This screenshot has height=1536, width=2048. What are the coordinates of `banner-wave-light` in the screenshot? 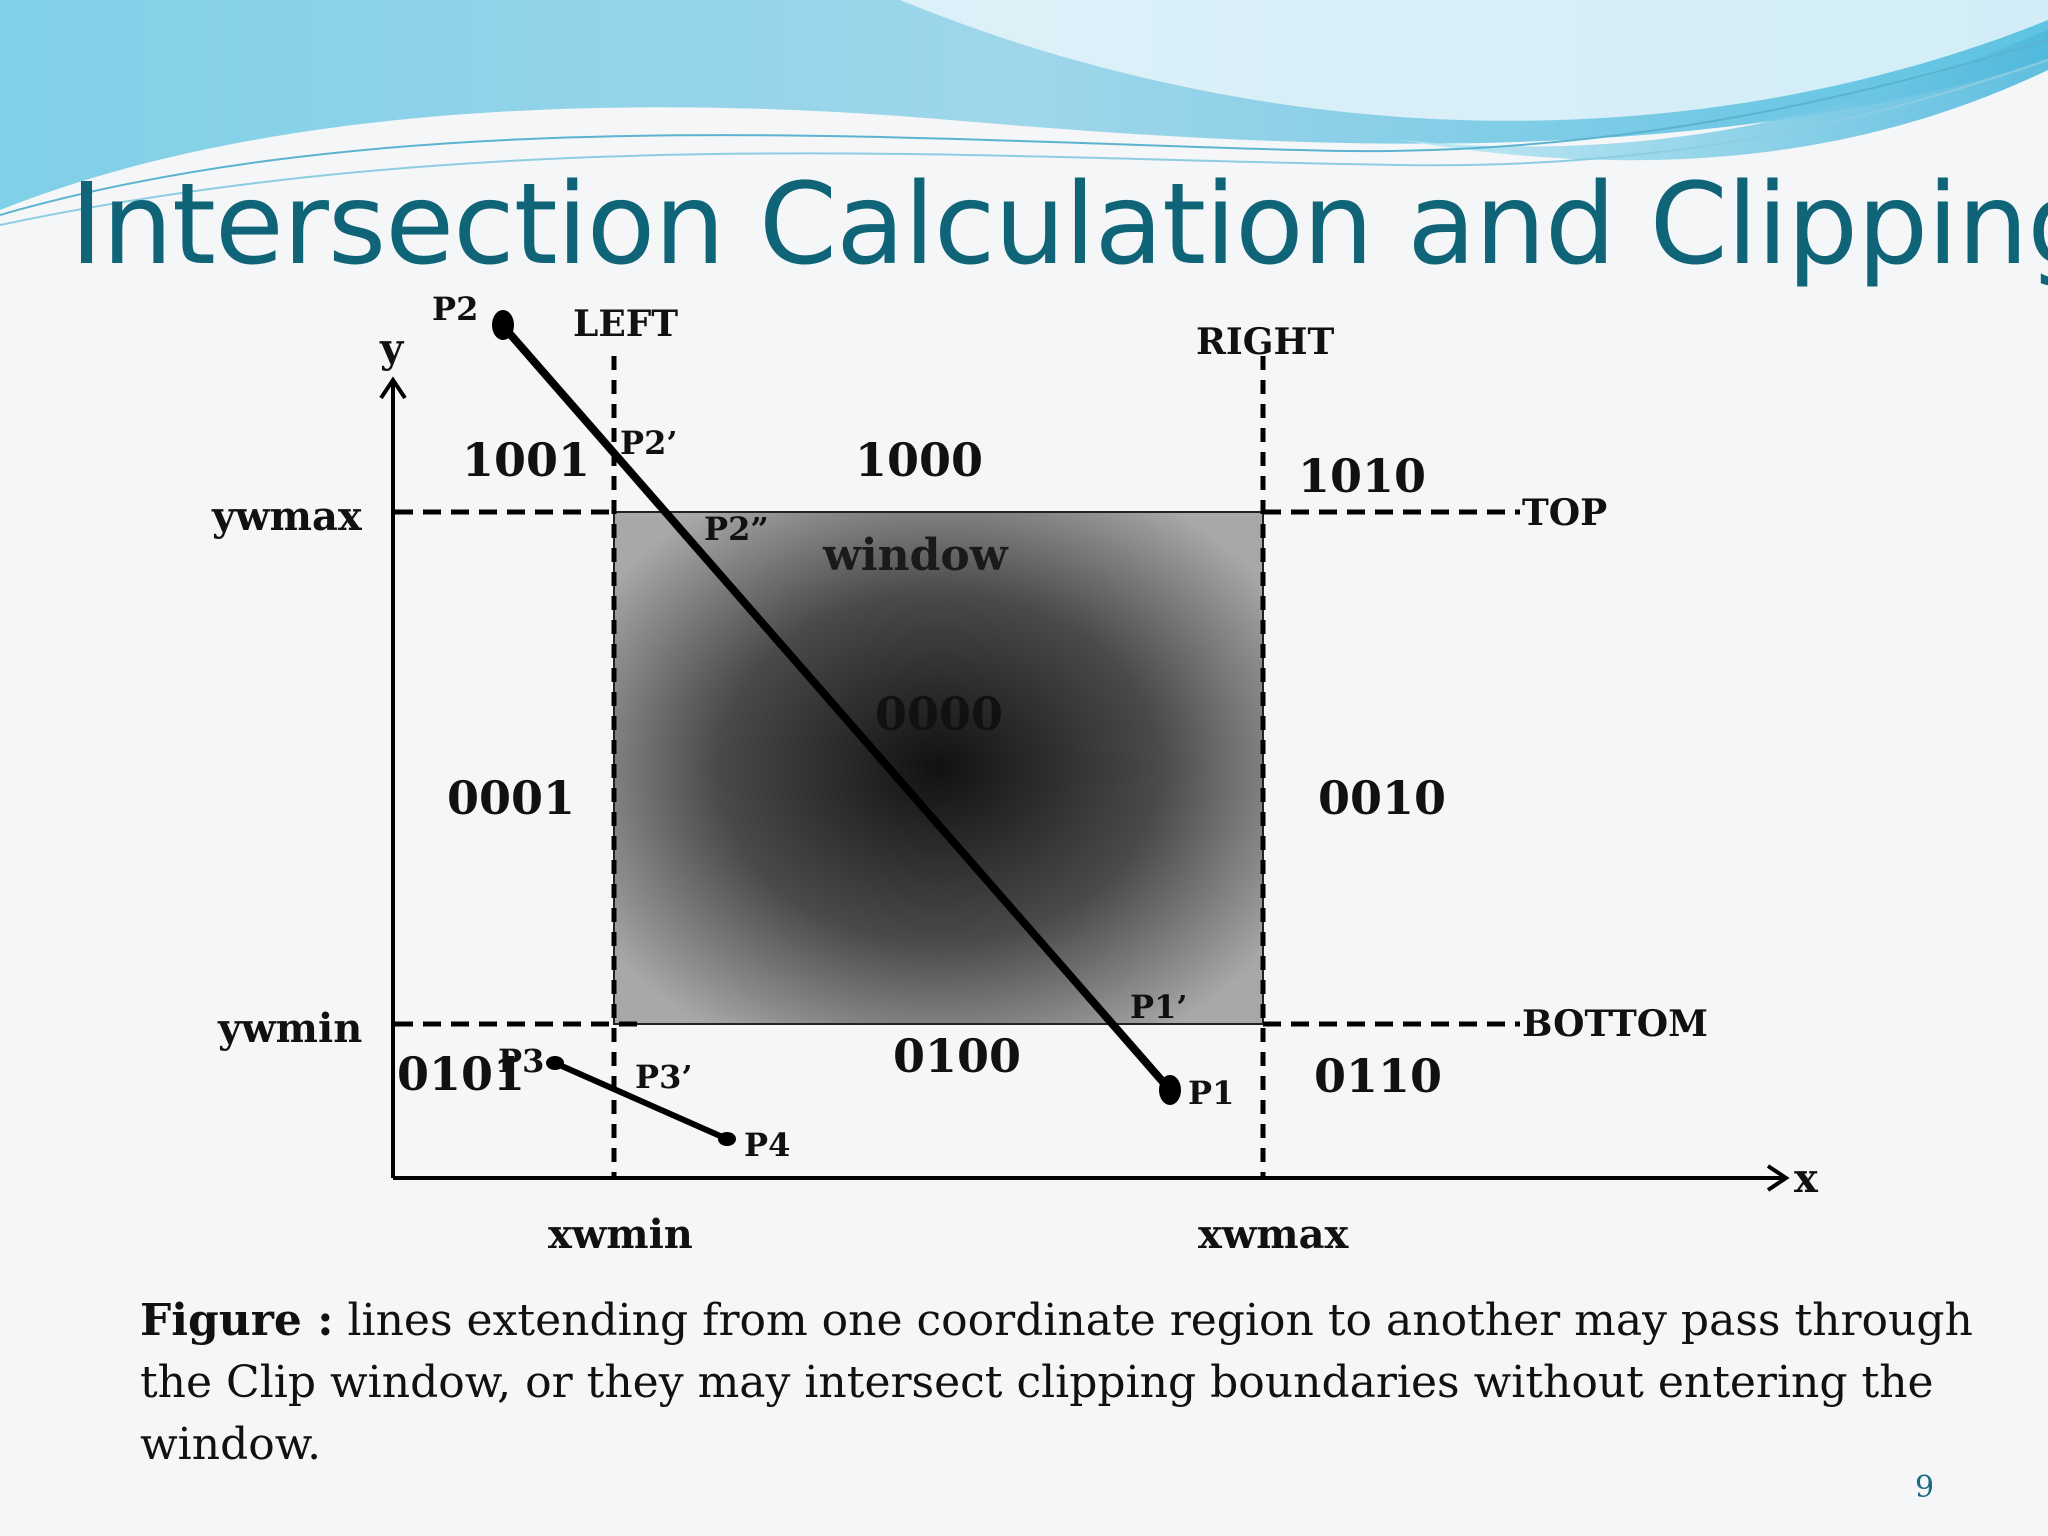 It's located at (1474, 60).